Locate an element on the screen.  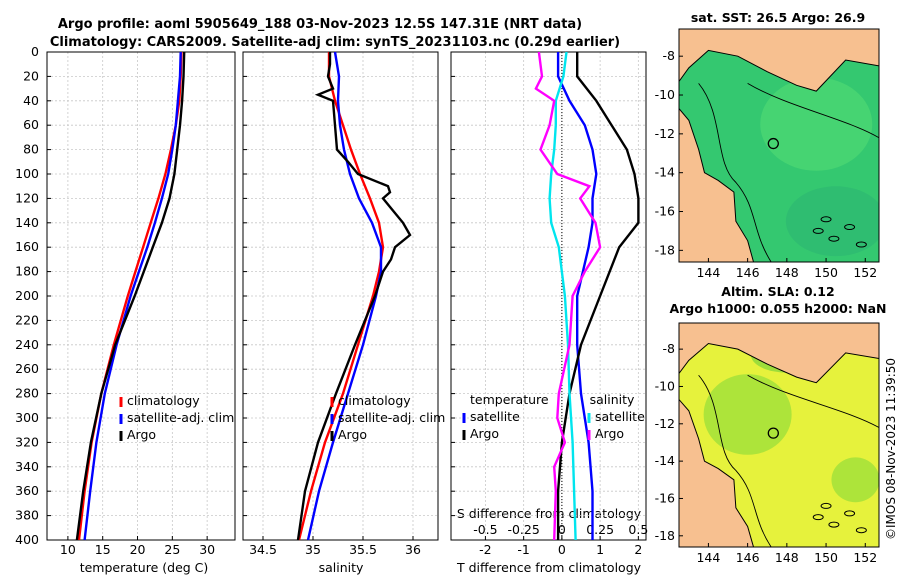
map-x-tick-label: 150 is located at coordinates (826, 272).